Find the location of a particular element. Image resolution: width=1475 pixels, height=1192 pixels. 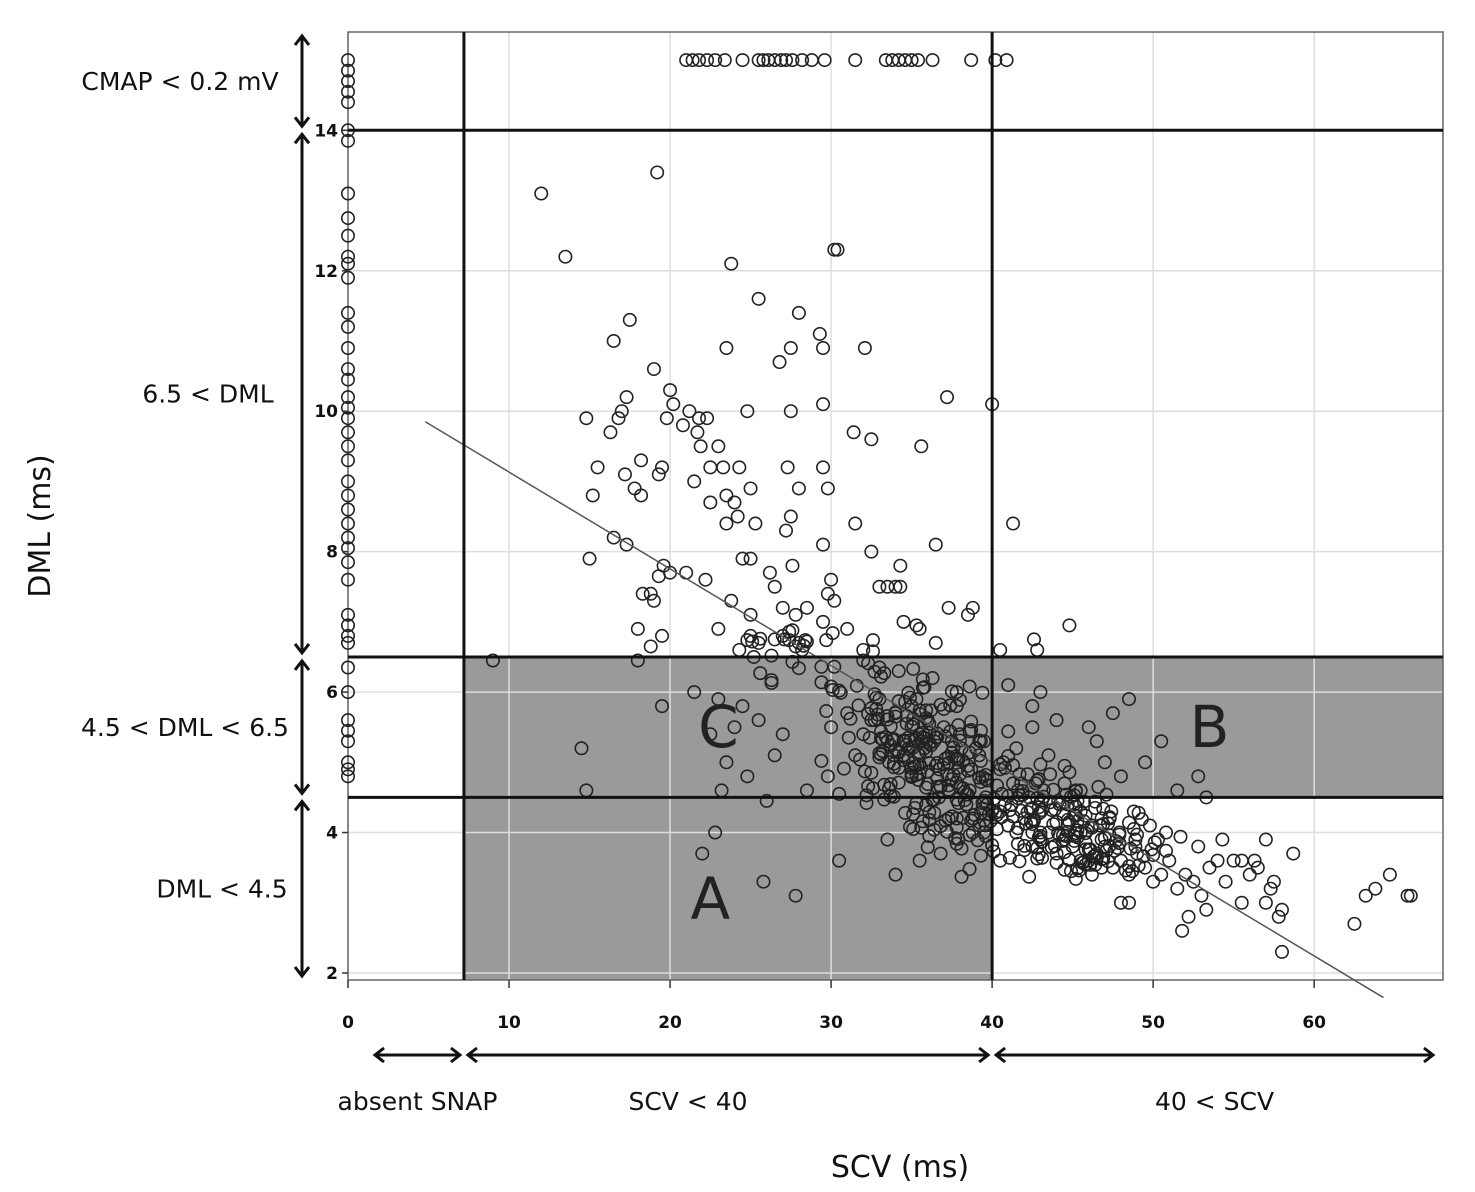

left-bracket-label: 6.5 < DML is located at coordinates (207, 394).